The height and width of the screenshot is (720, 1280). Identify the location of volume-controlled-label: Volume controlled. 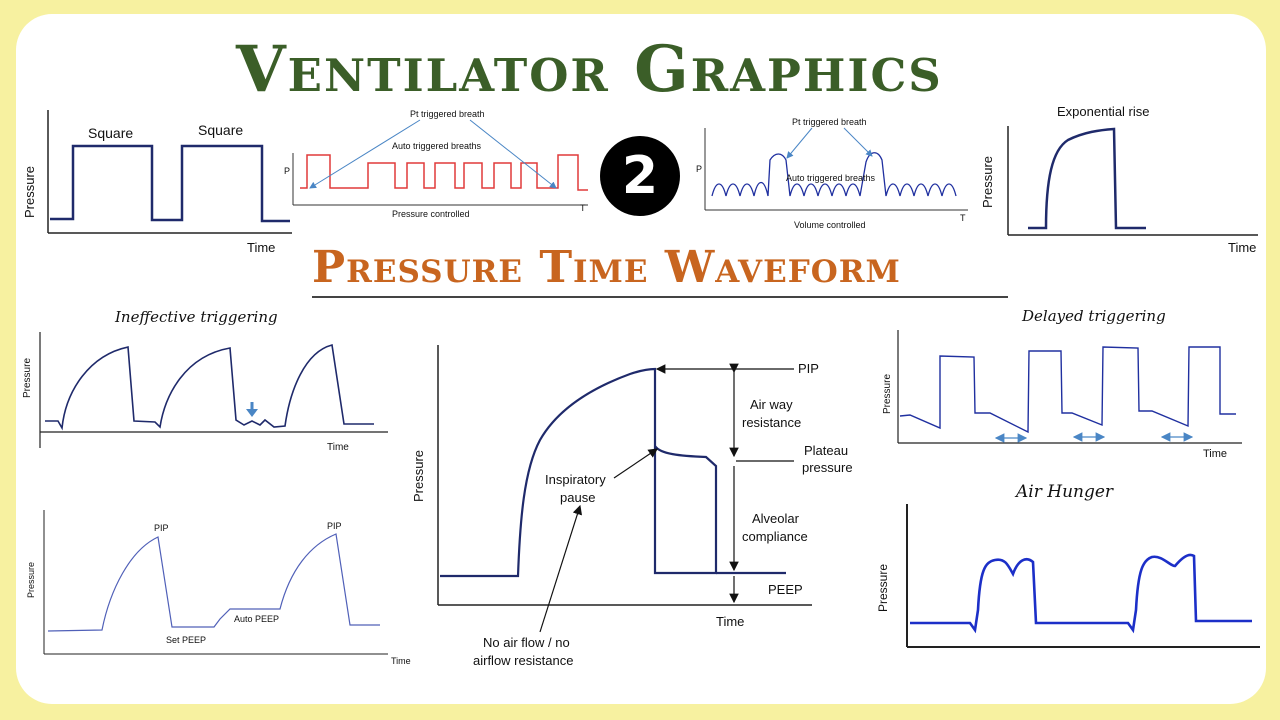
(830, 225).